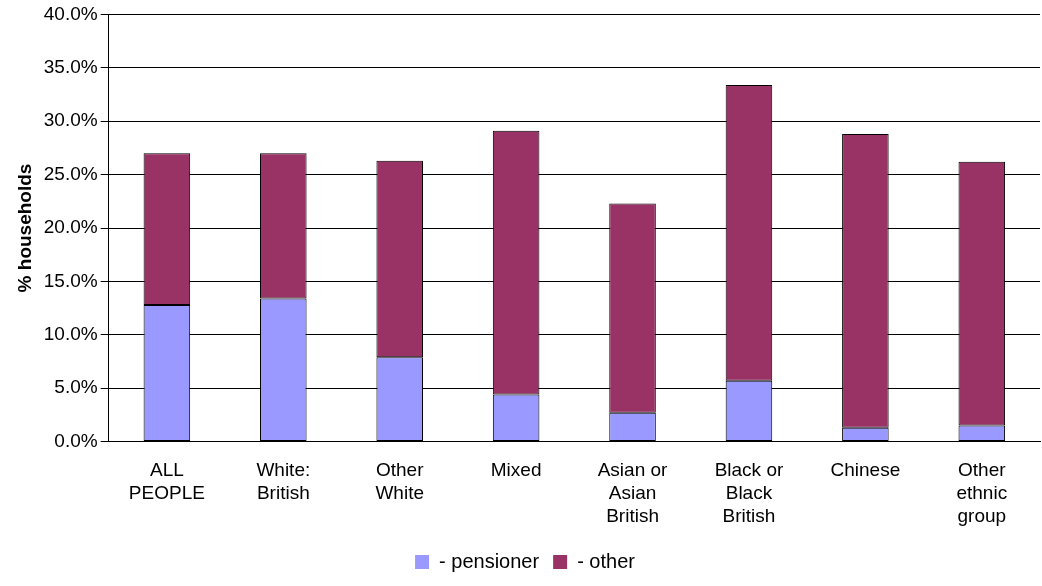 This screenshot has height=586, width=1042. I want to click on x-tick-label: White: British, so click(283, 481).